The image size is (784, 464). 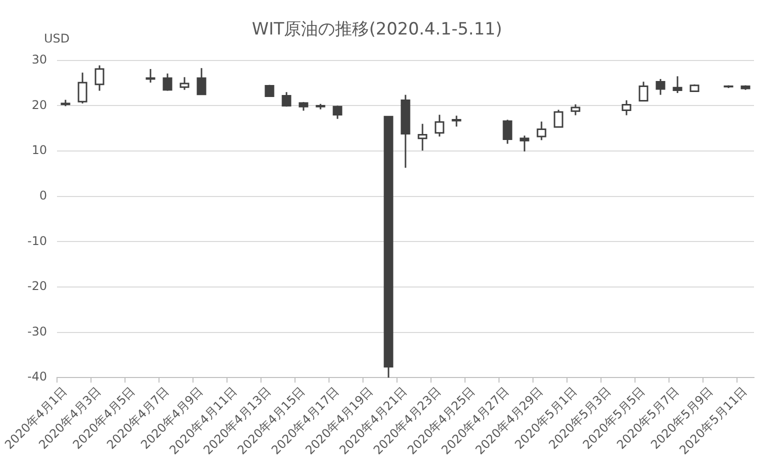 What do you see at coordinates (37, 286) in the screenshot?
I see `y-tick-label: -20` at bounding box center [37, 286].